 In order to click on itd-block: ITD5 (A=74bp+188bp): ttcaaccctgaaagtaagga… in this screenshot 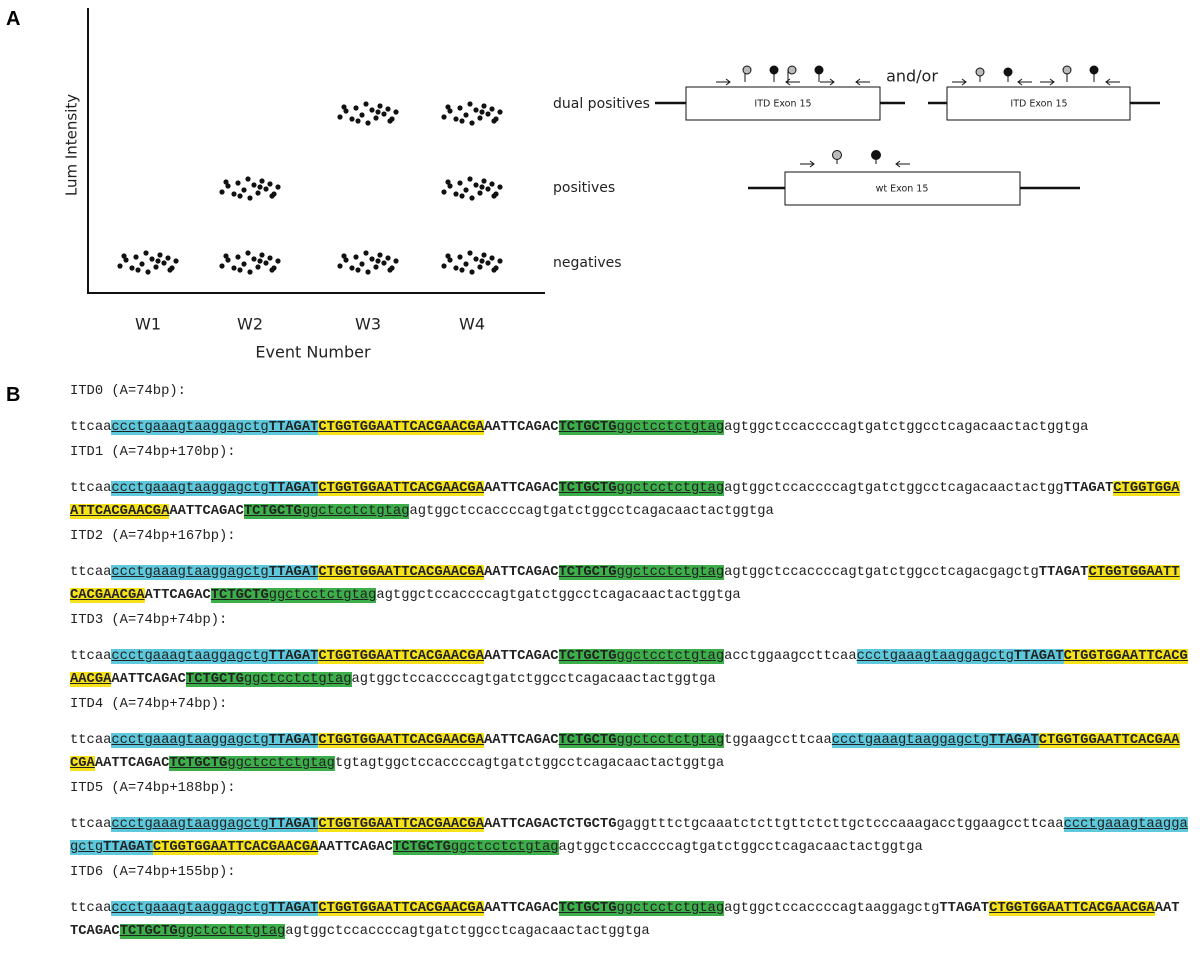, I will do `click(629, 818)`.